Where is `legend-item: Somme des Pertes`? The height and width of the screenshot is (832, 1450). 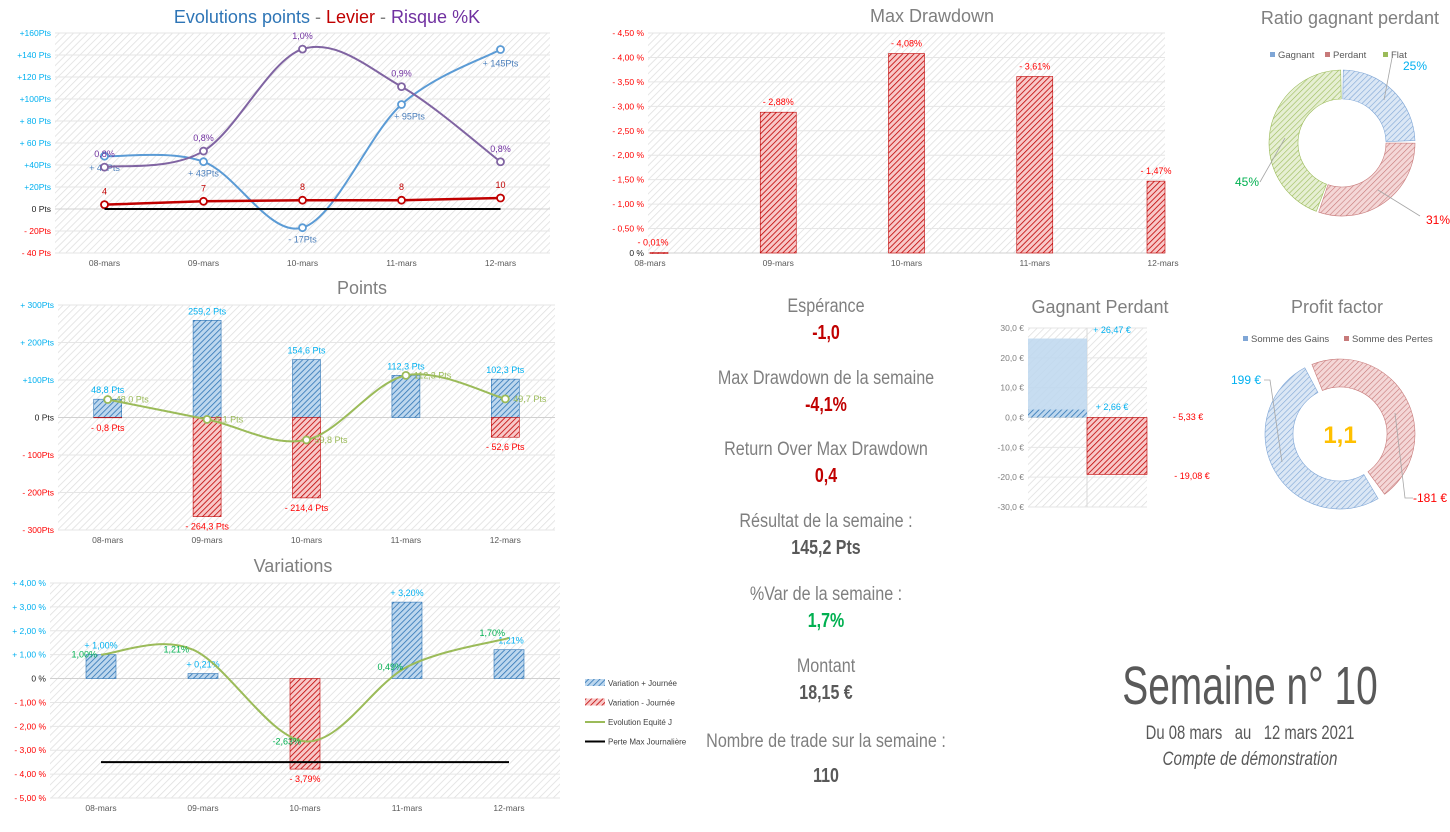 legend-item: Somme des Pertes is located at coordinates (1388, 339).